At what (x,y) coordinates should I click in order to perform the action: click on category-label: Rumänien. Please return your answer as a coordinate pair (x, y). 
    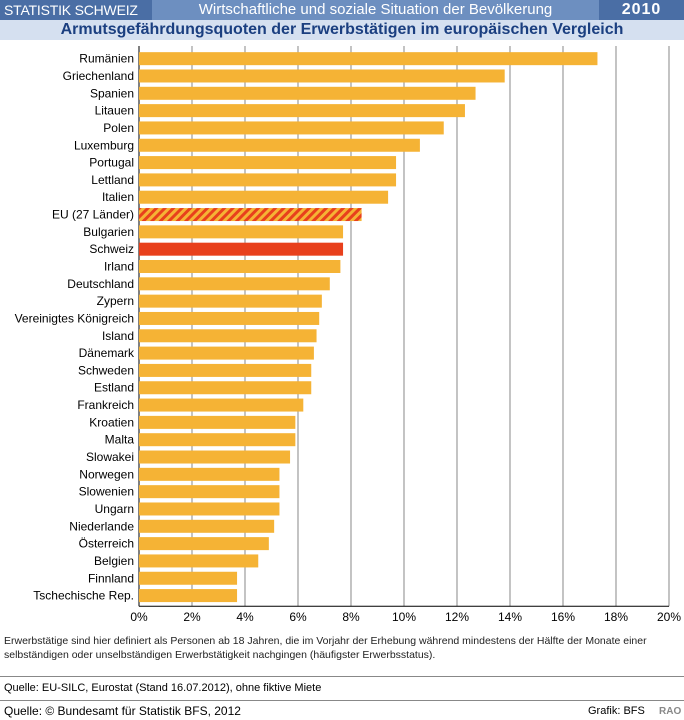
    Looking at the image, I should click on (106, 59).